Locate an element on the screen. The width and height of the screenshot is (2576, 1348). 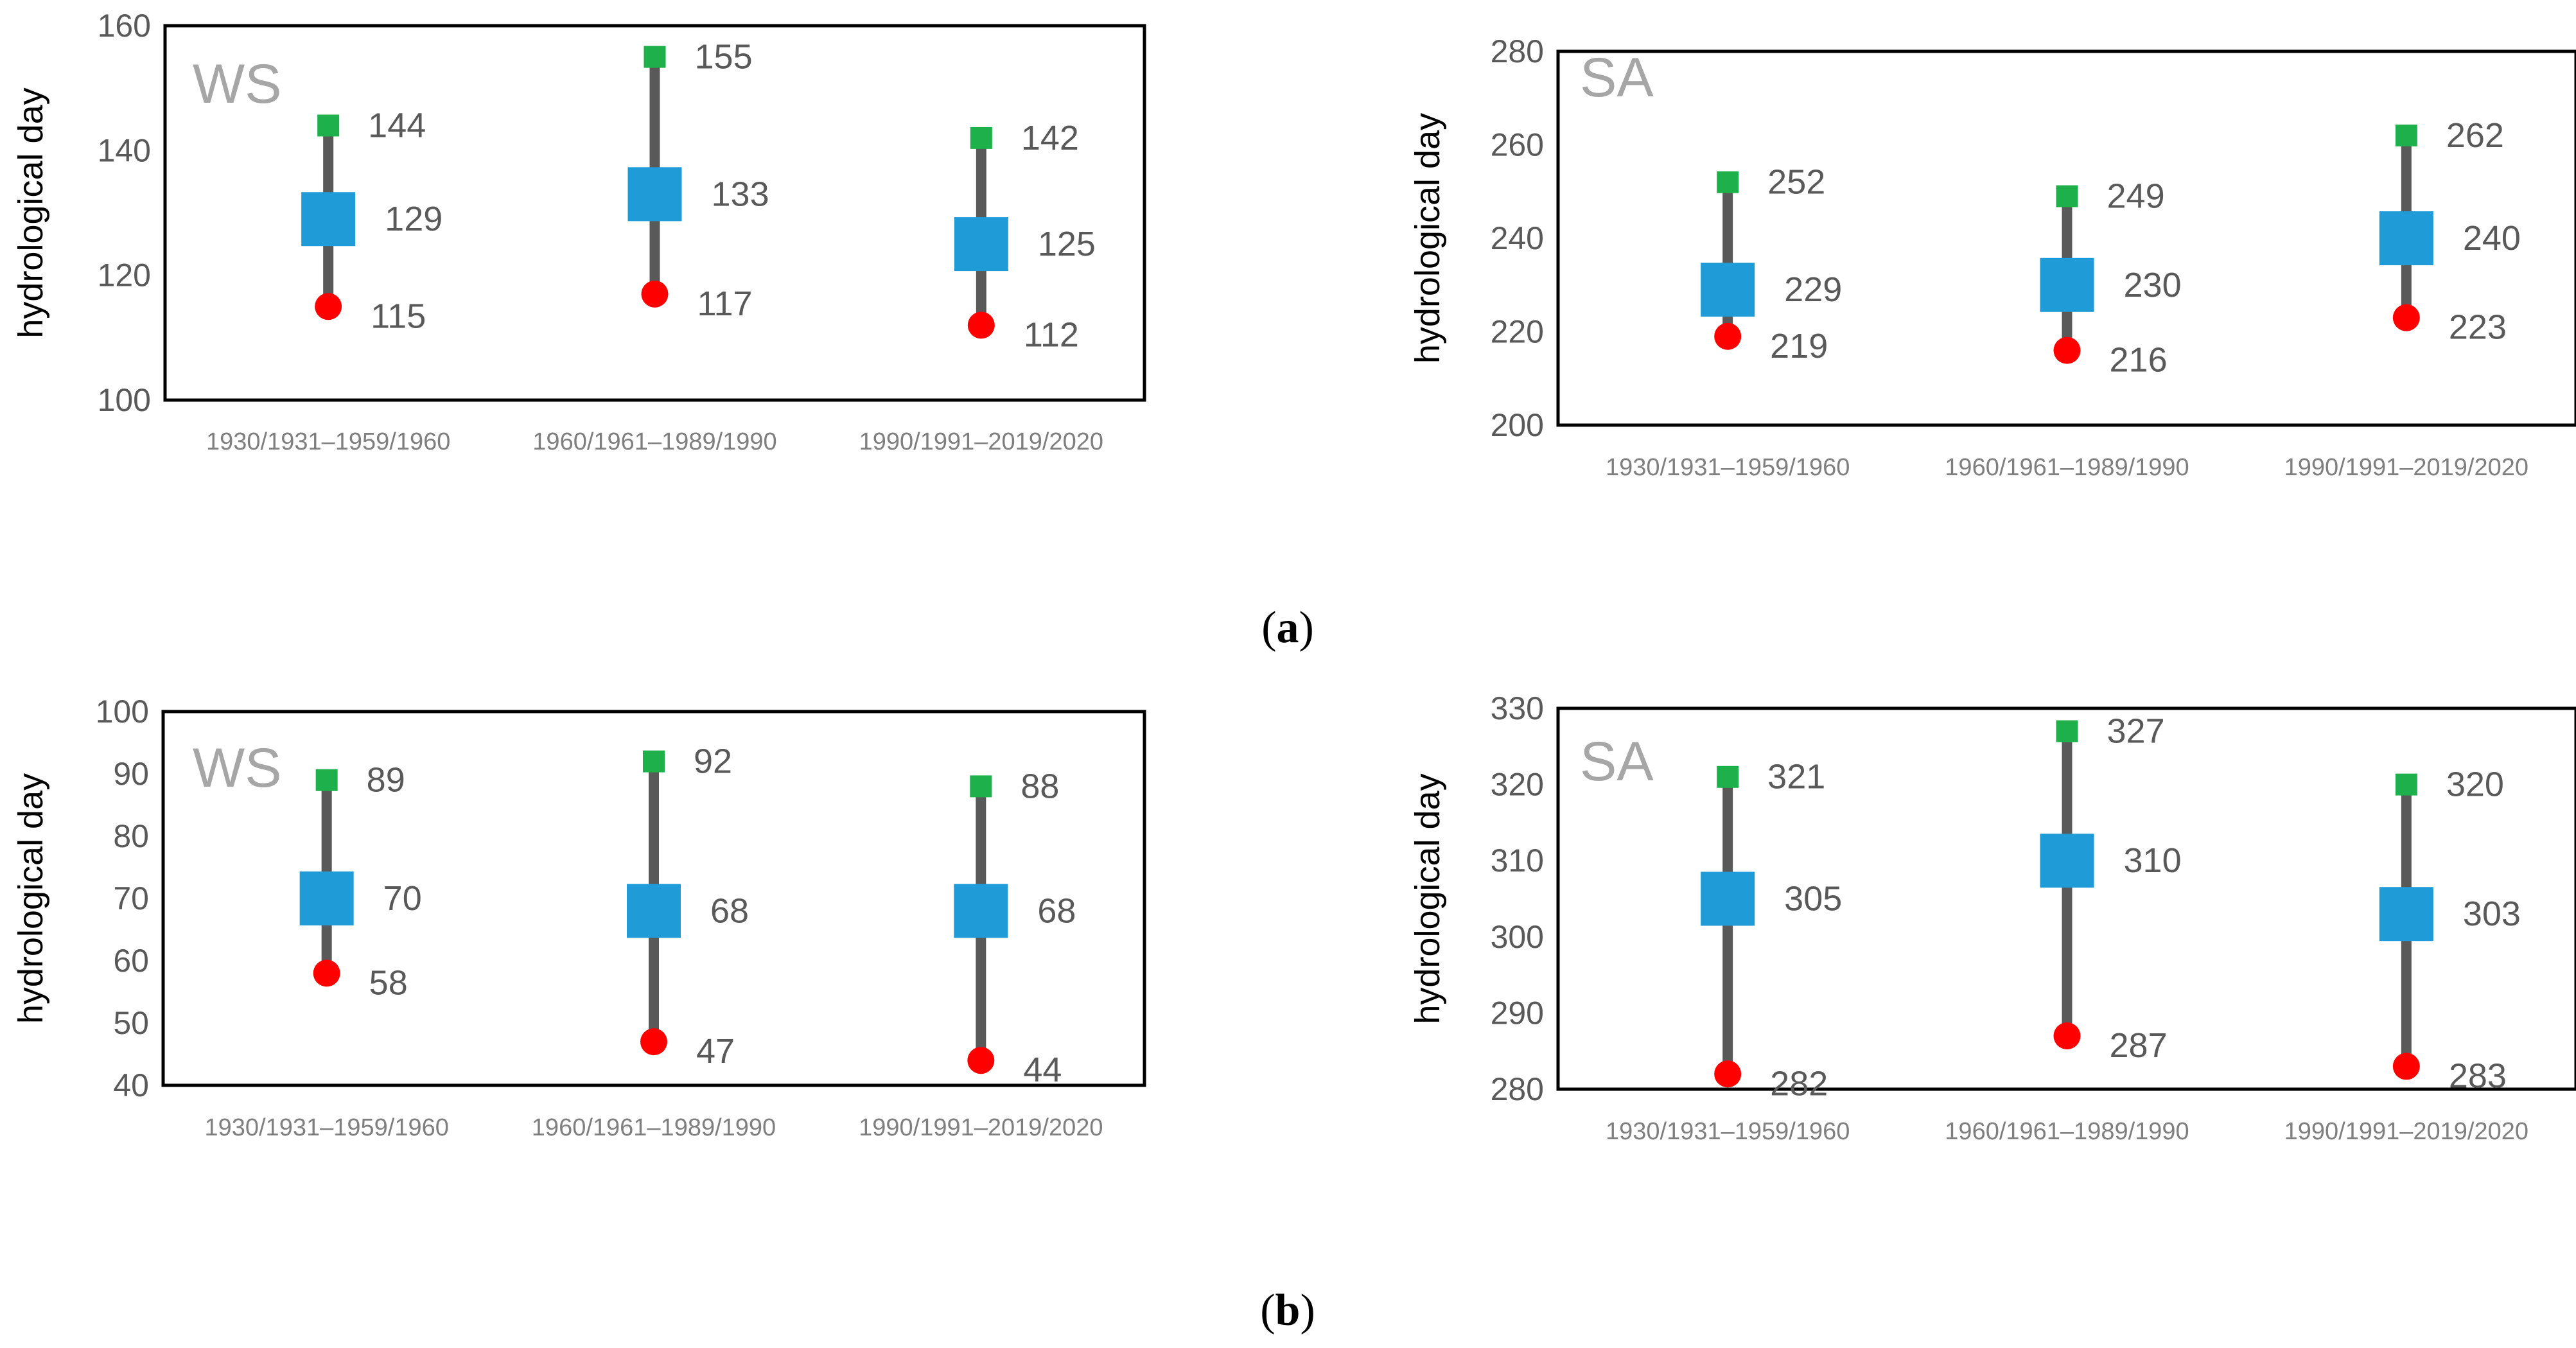
max-value-label: 321 is located at coordinates (1796, 777).